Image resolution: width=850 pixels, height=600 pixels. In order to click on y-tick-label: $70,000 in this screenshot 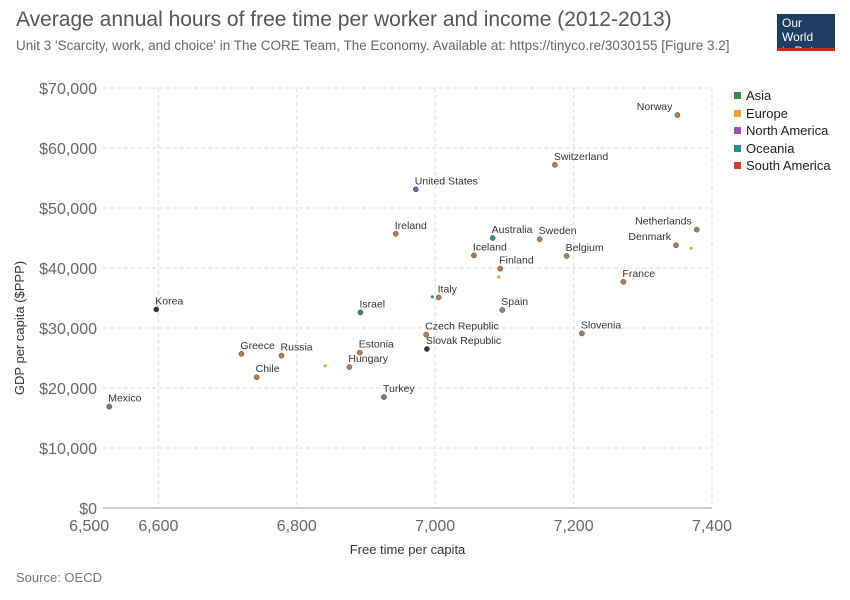, I will do `click(68, 89)`.